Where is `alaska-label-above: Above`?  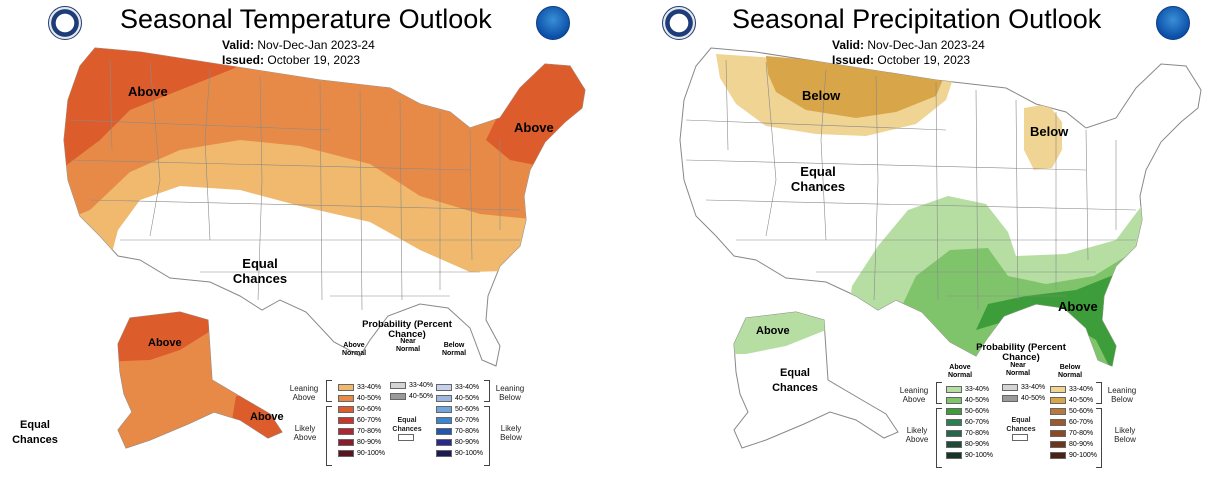 alaska-label-above: Above is located at coordinates (773, 331).